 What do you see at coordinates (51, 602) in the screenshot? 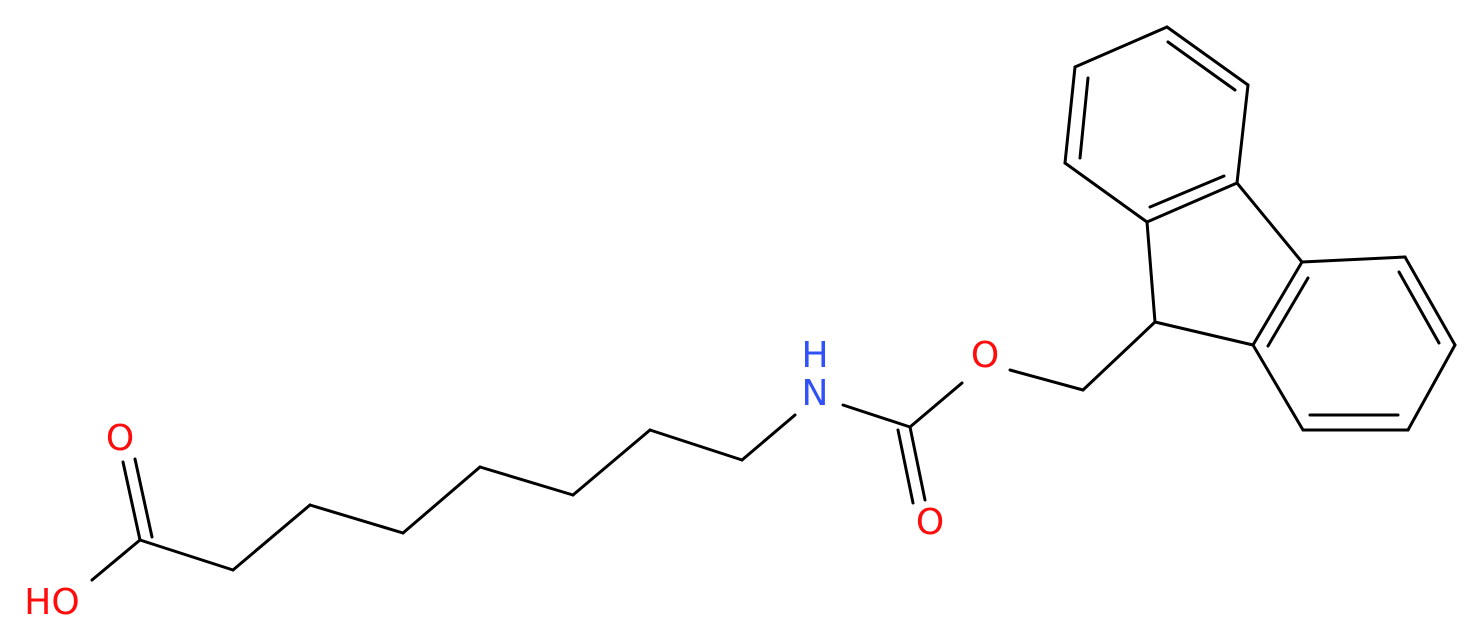
I see `atom-label: HO` at bounding box center [51, 602].